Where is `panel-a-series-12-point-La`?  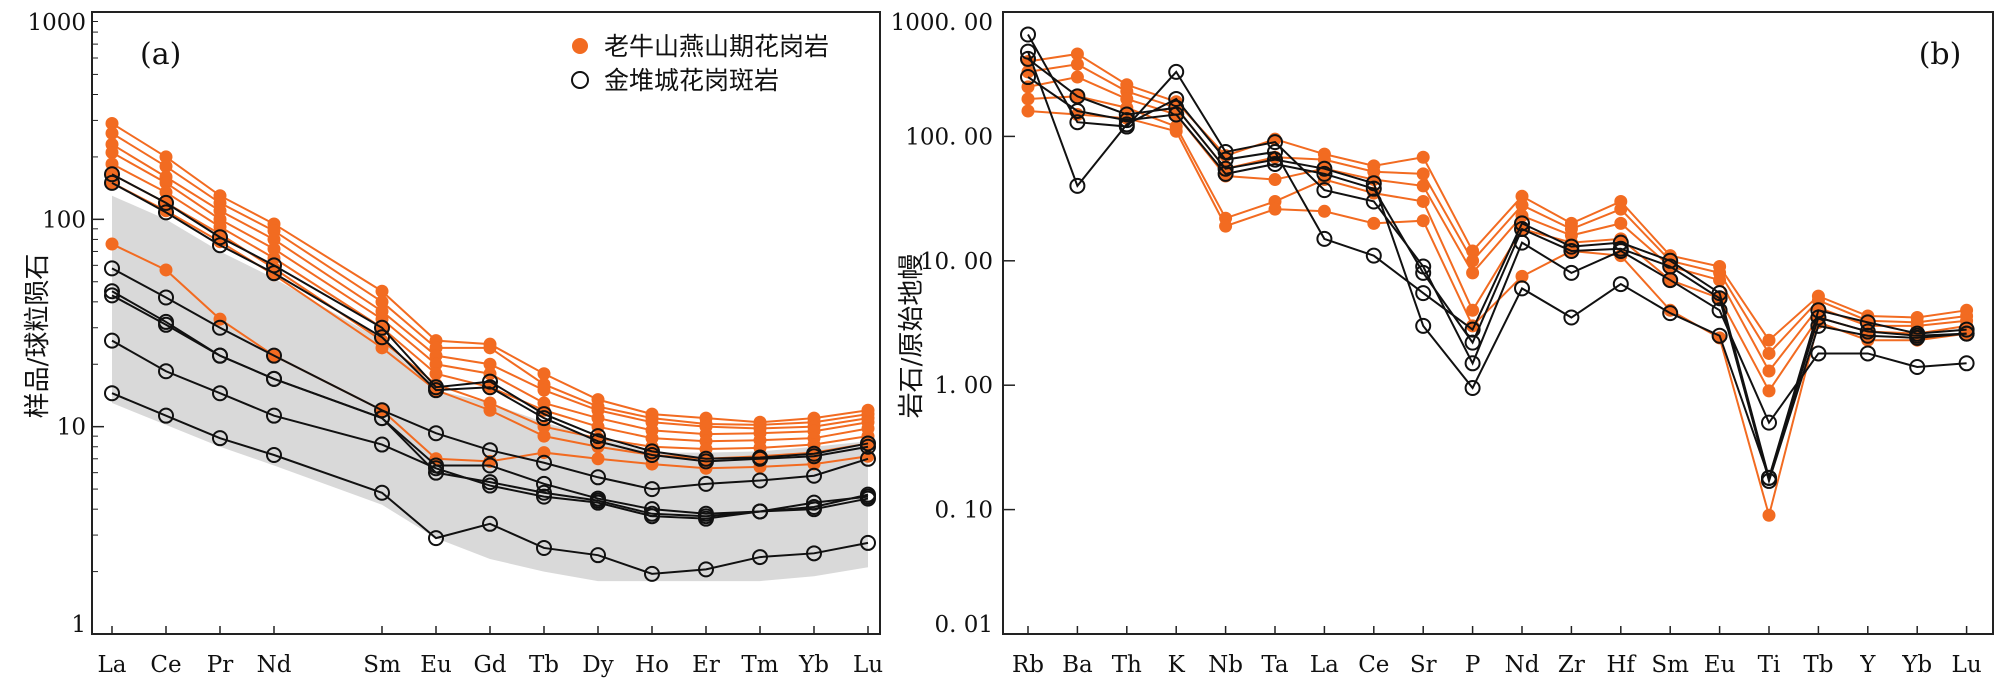 panel-a-series-12-point-La is located at coordinates (112, 295).